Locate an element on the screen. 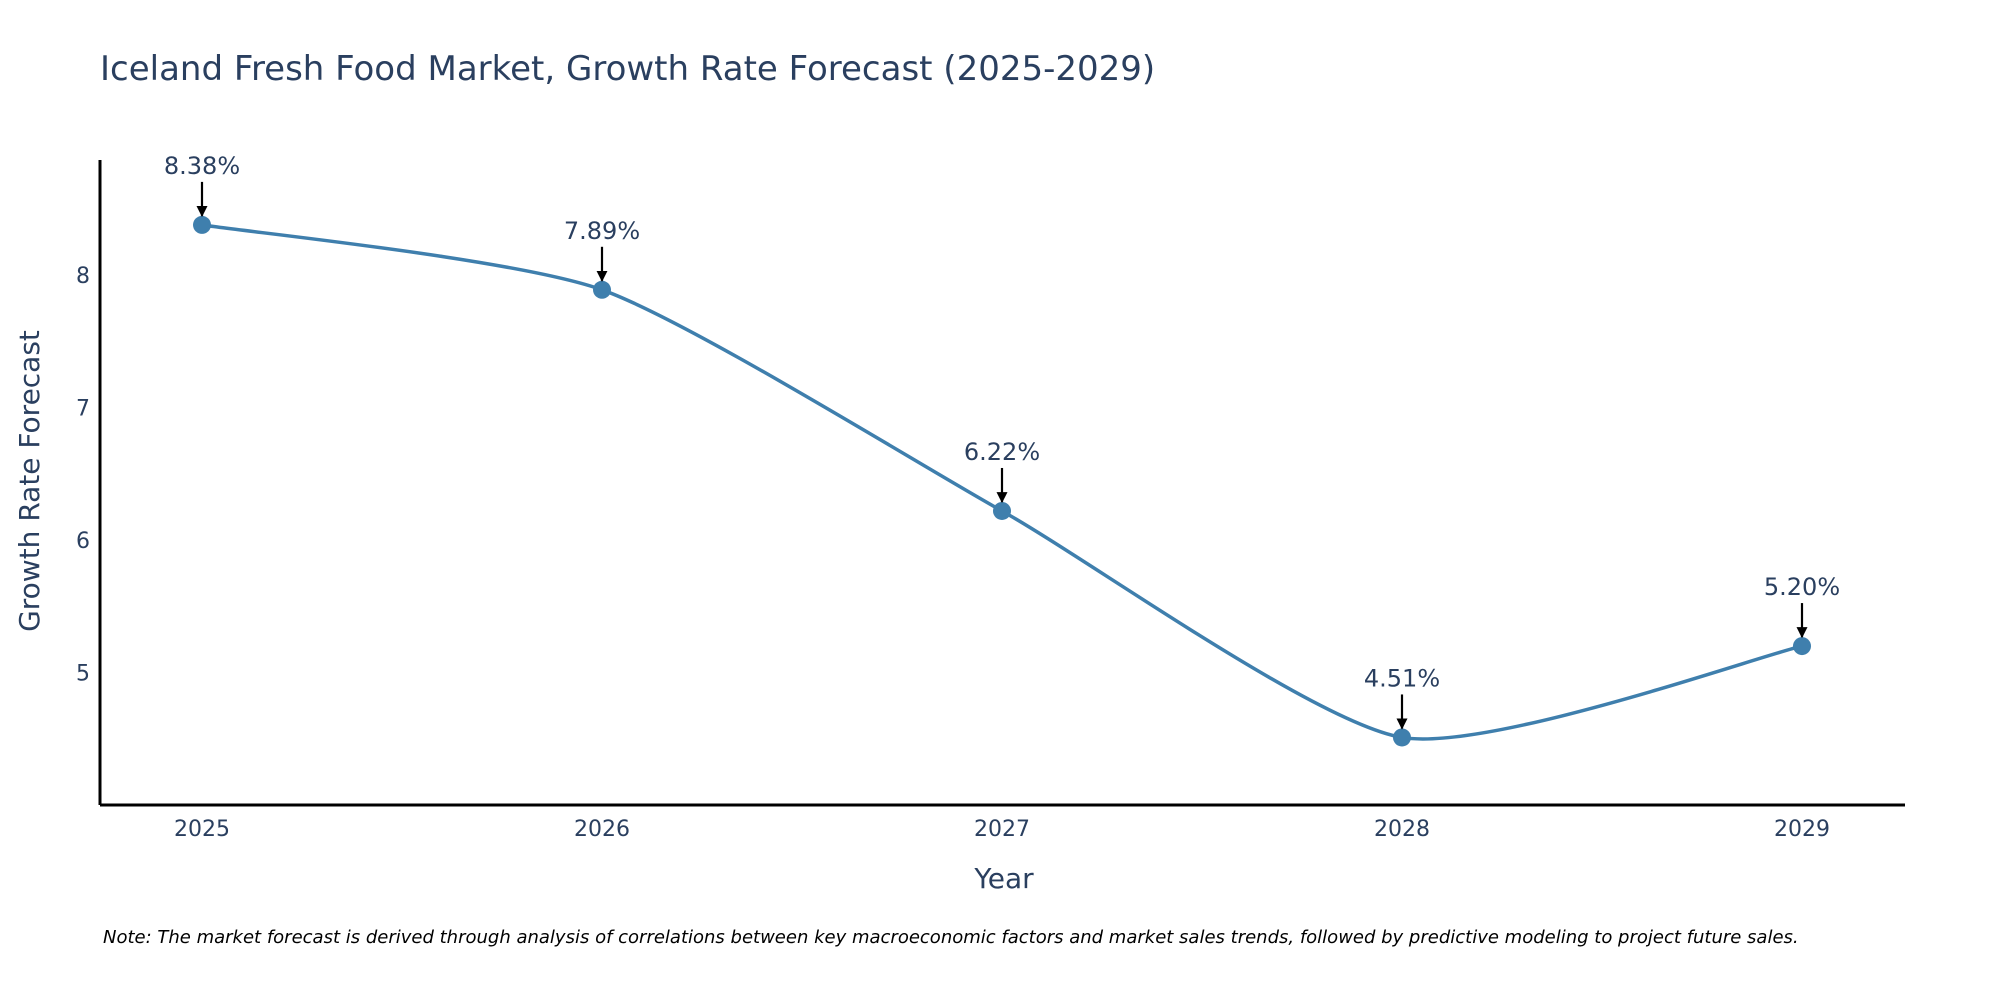 The image size is (2000, 1000). x-tick-label: 2029 is located at coordinates (1802, 829).